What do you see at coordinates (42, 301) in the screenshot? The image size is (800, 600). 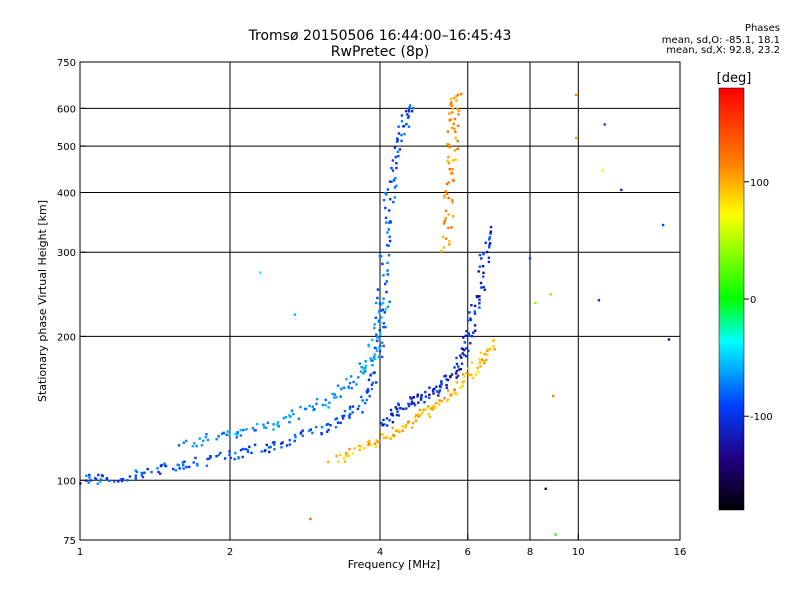 I see `y-axis-label: Stationary phase Virtual Height [km]` at bounding box center [42, 301].